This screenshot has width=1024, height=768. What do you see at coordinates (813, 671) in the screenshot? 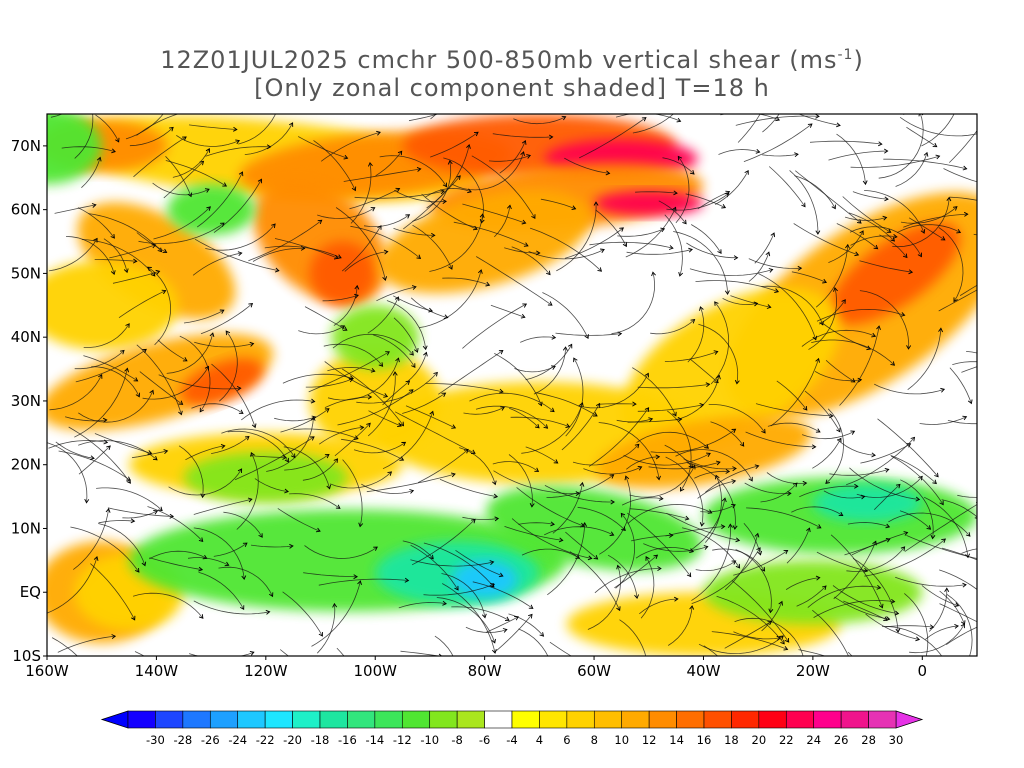
I see `lon-label: 20W` at bounding box center [813, 671].